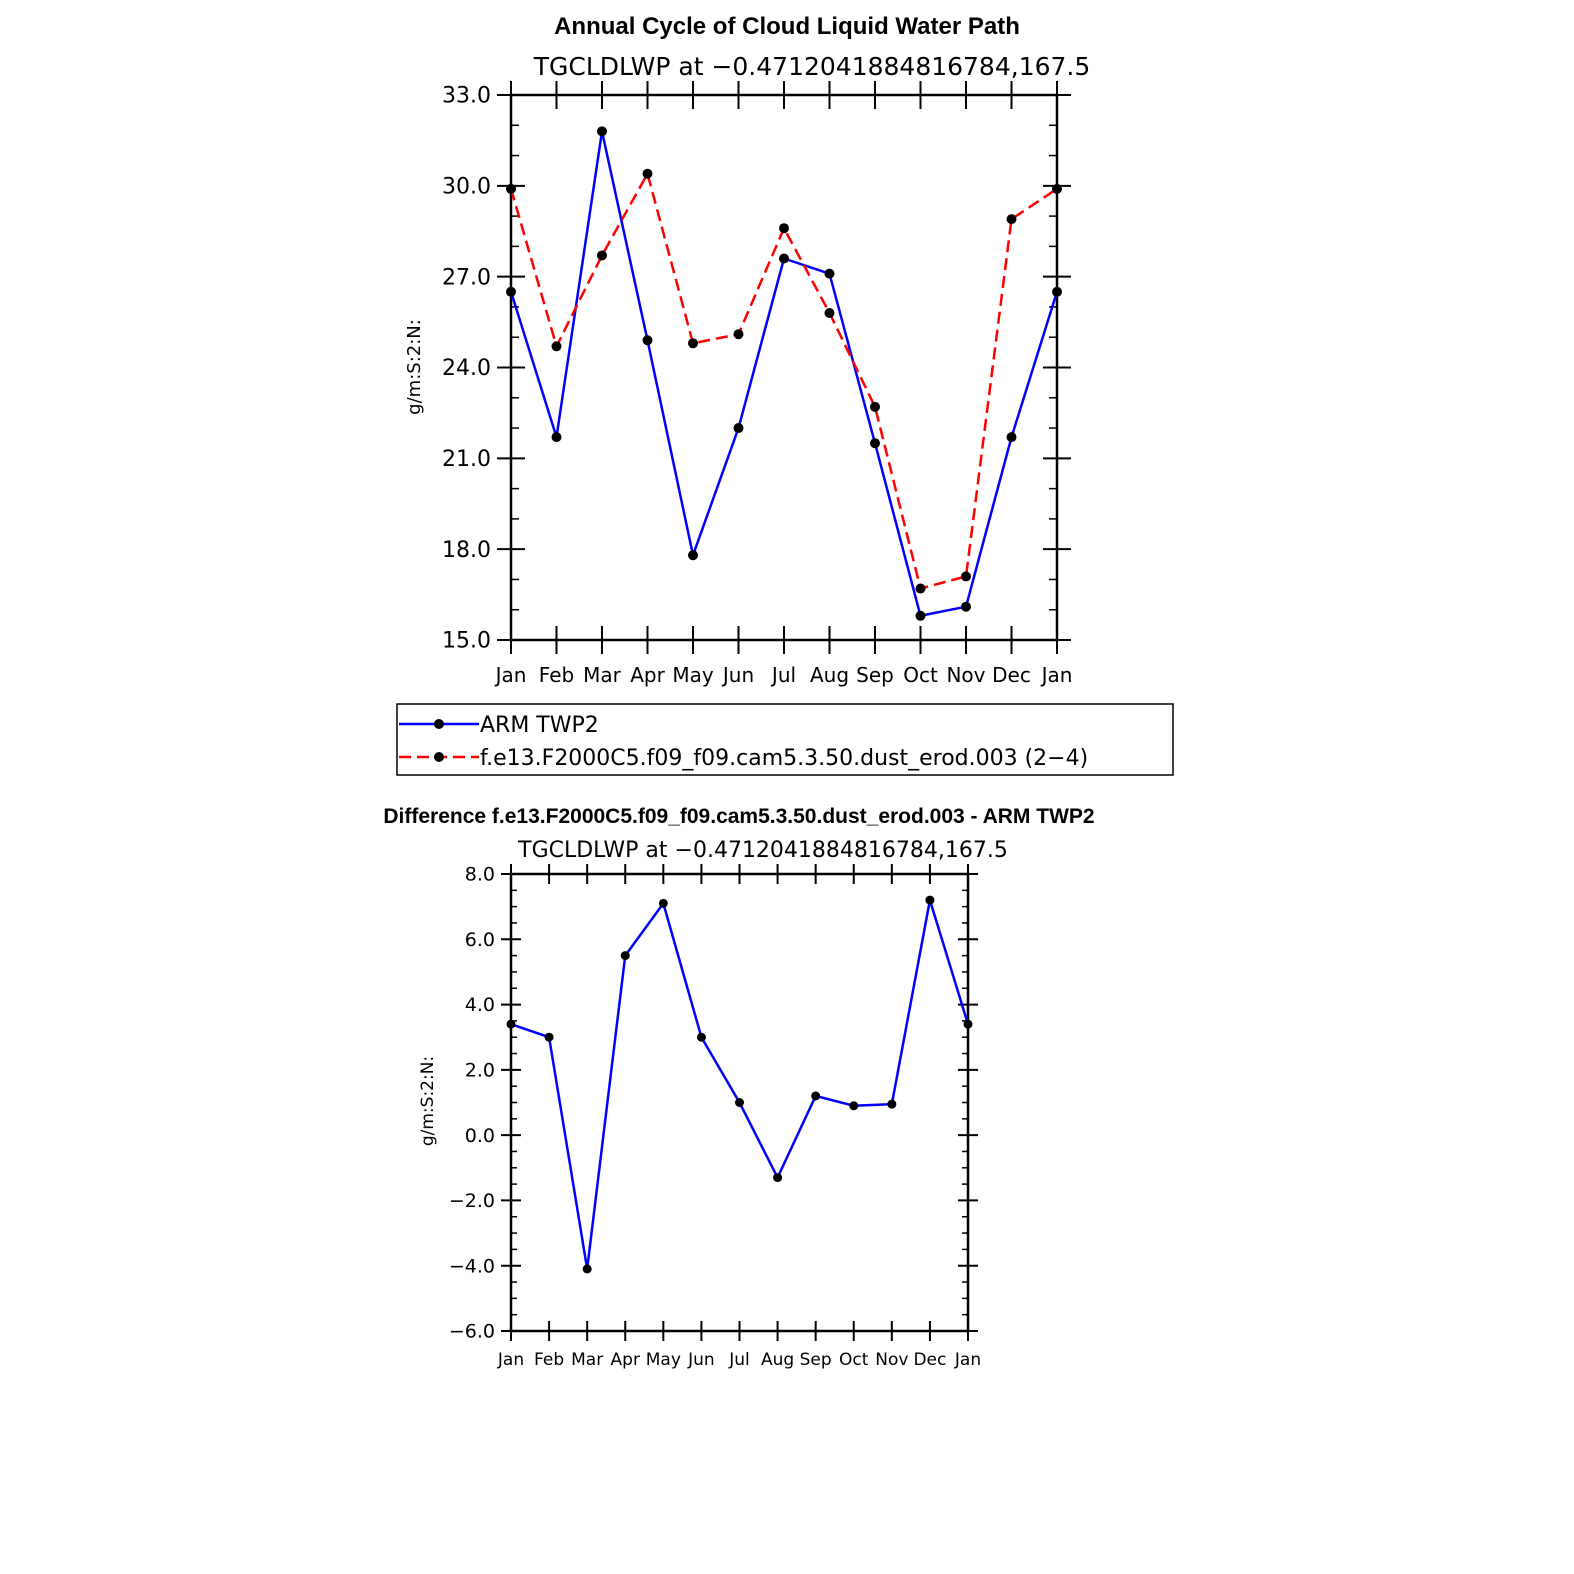 The height and width of the screenshot is (1574, 1574). What do you see at coordinates (480, 940) in the screenshot?
I see `y-tick-label: 6.0` at bounding box center [480, 940].